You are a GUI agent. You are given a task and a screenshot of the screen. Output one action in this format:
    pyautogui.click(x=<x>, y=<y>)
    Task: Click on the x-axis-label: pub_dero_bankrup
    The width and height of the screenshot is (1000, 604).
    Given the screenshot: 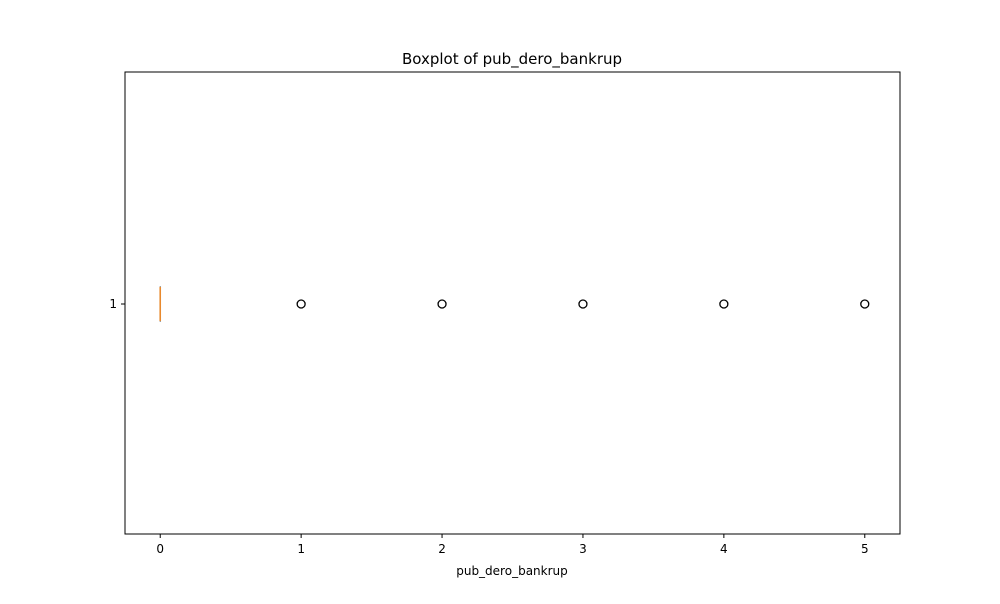 What is the action you would take?
    pyautogui.click(x=512, y=571)
    